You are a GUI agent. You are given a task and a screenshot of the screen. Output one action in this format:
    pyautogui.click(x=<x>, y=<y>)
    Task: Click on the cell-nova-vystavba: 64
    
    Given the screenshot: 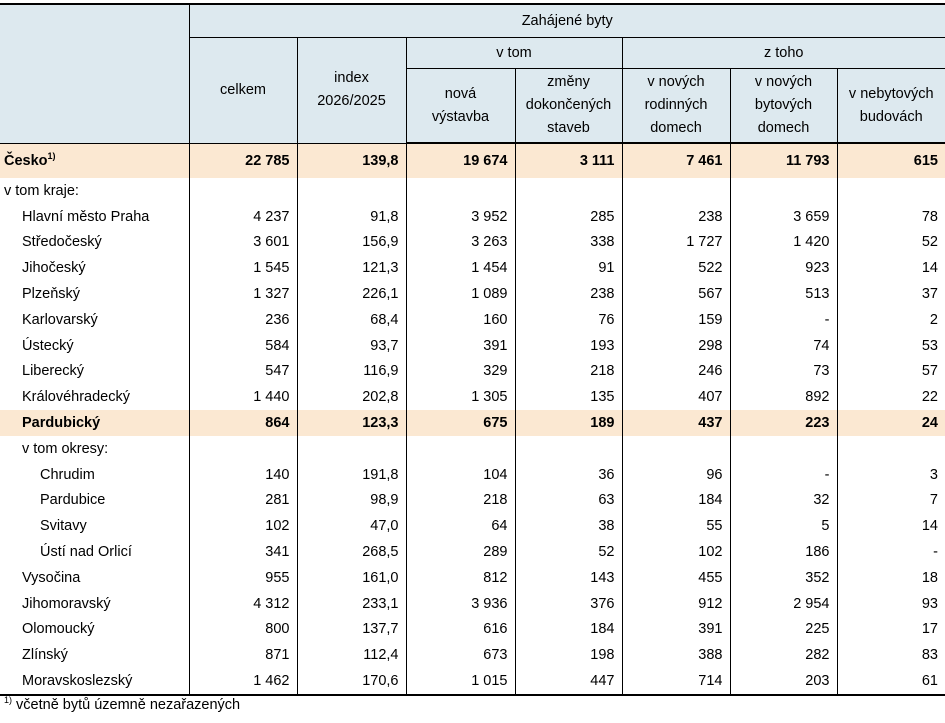 What is the action you would take?
    pyautogui.click(x=460, y=526)
    